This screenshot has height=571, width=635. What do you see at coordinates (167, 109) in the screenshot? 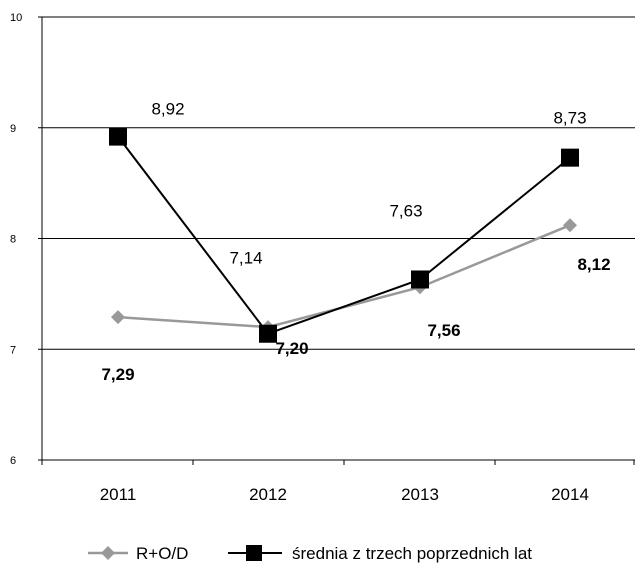
I see `data-label: 8,92` at bounding box center [167, 109].